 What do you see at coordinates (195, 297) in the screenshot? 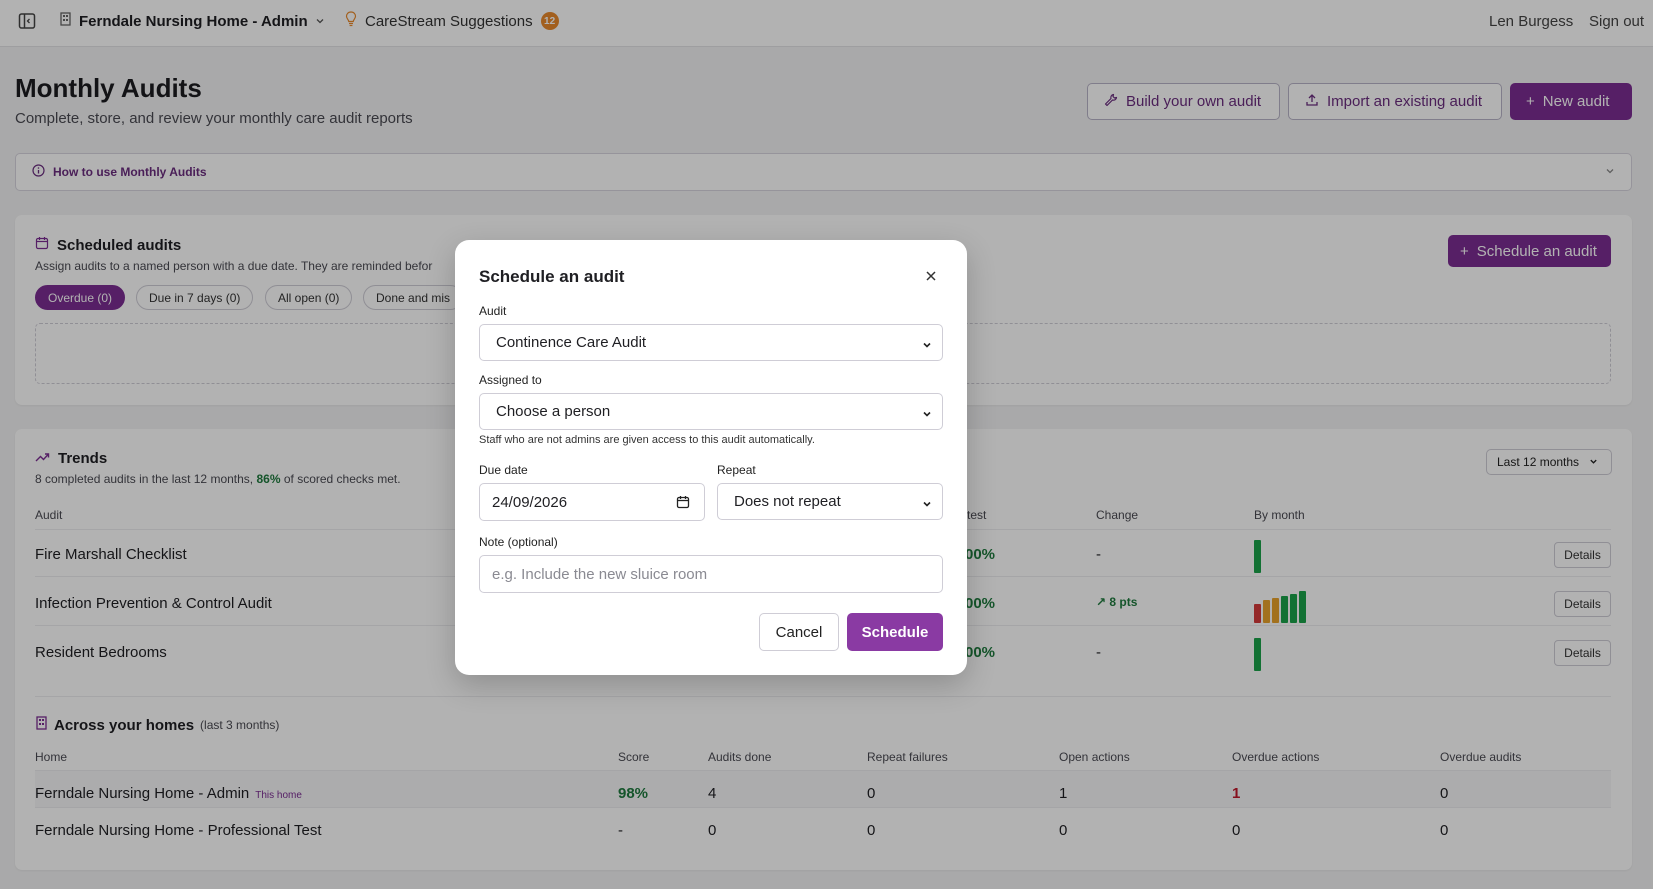
I see `filter-due-7-days: Due in 7 days (0)` at bounding box center [195, 297].